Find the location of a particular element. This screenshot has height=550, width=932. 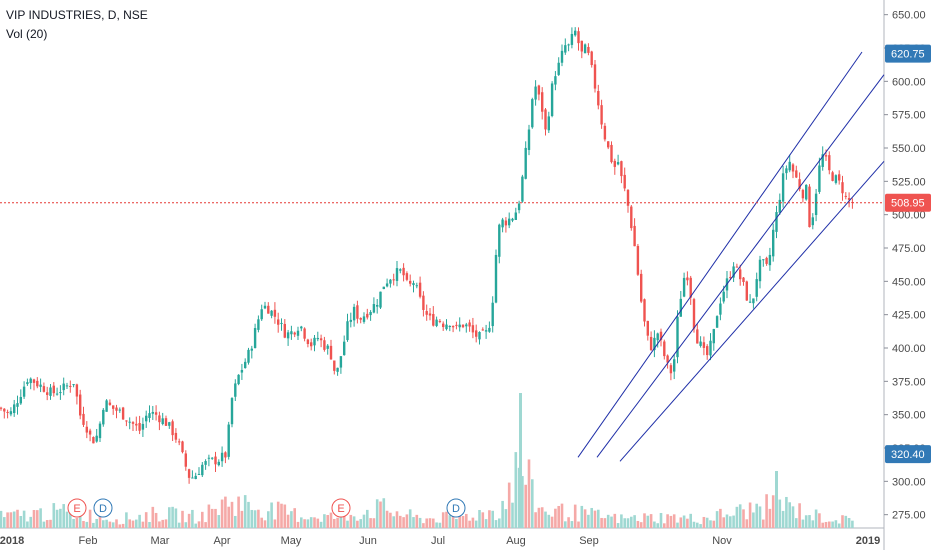

dividend-marker: D is located at coordinates (456, 509).